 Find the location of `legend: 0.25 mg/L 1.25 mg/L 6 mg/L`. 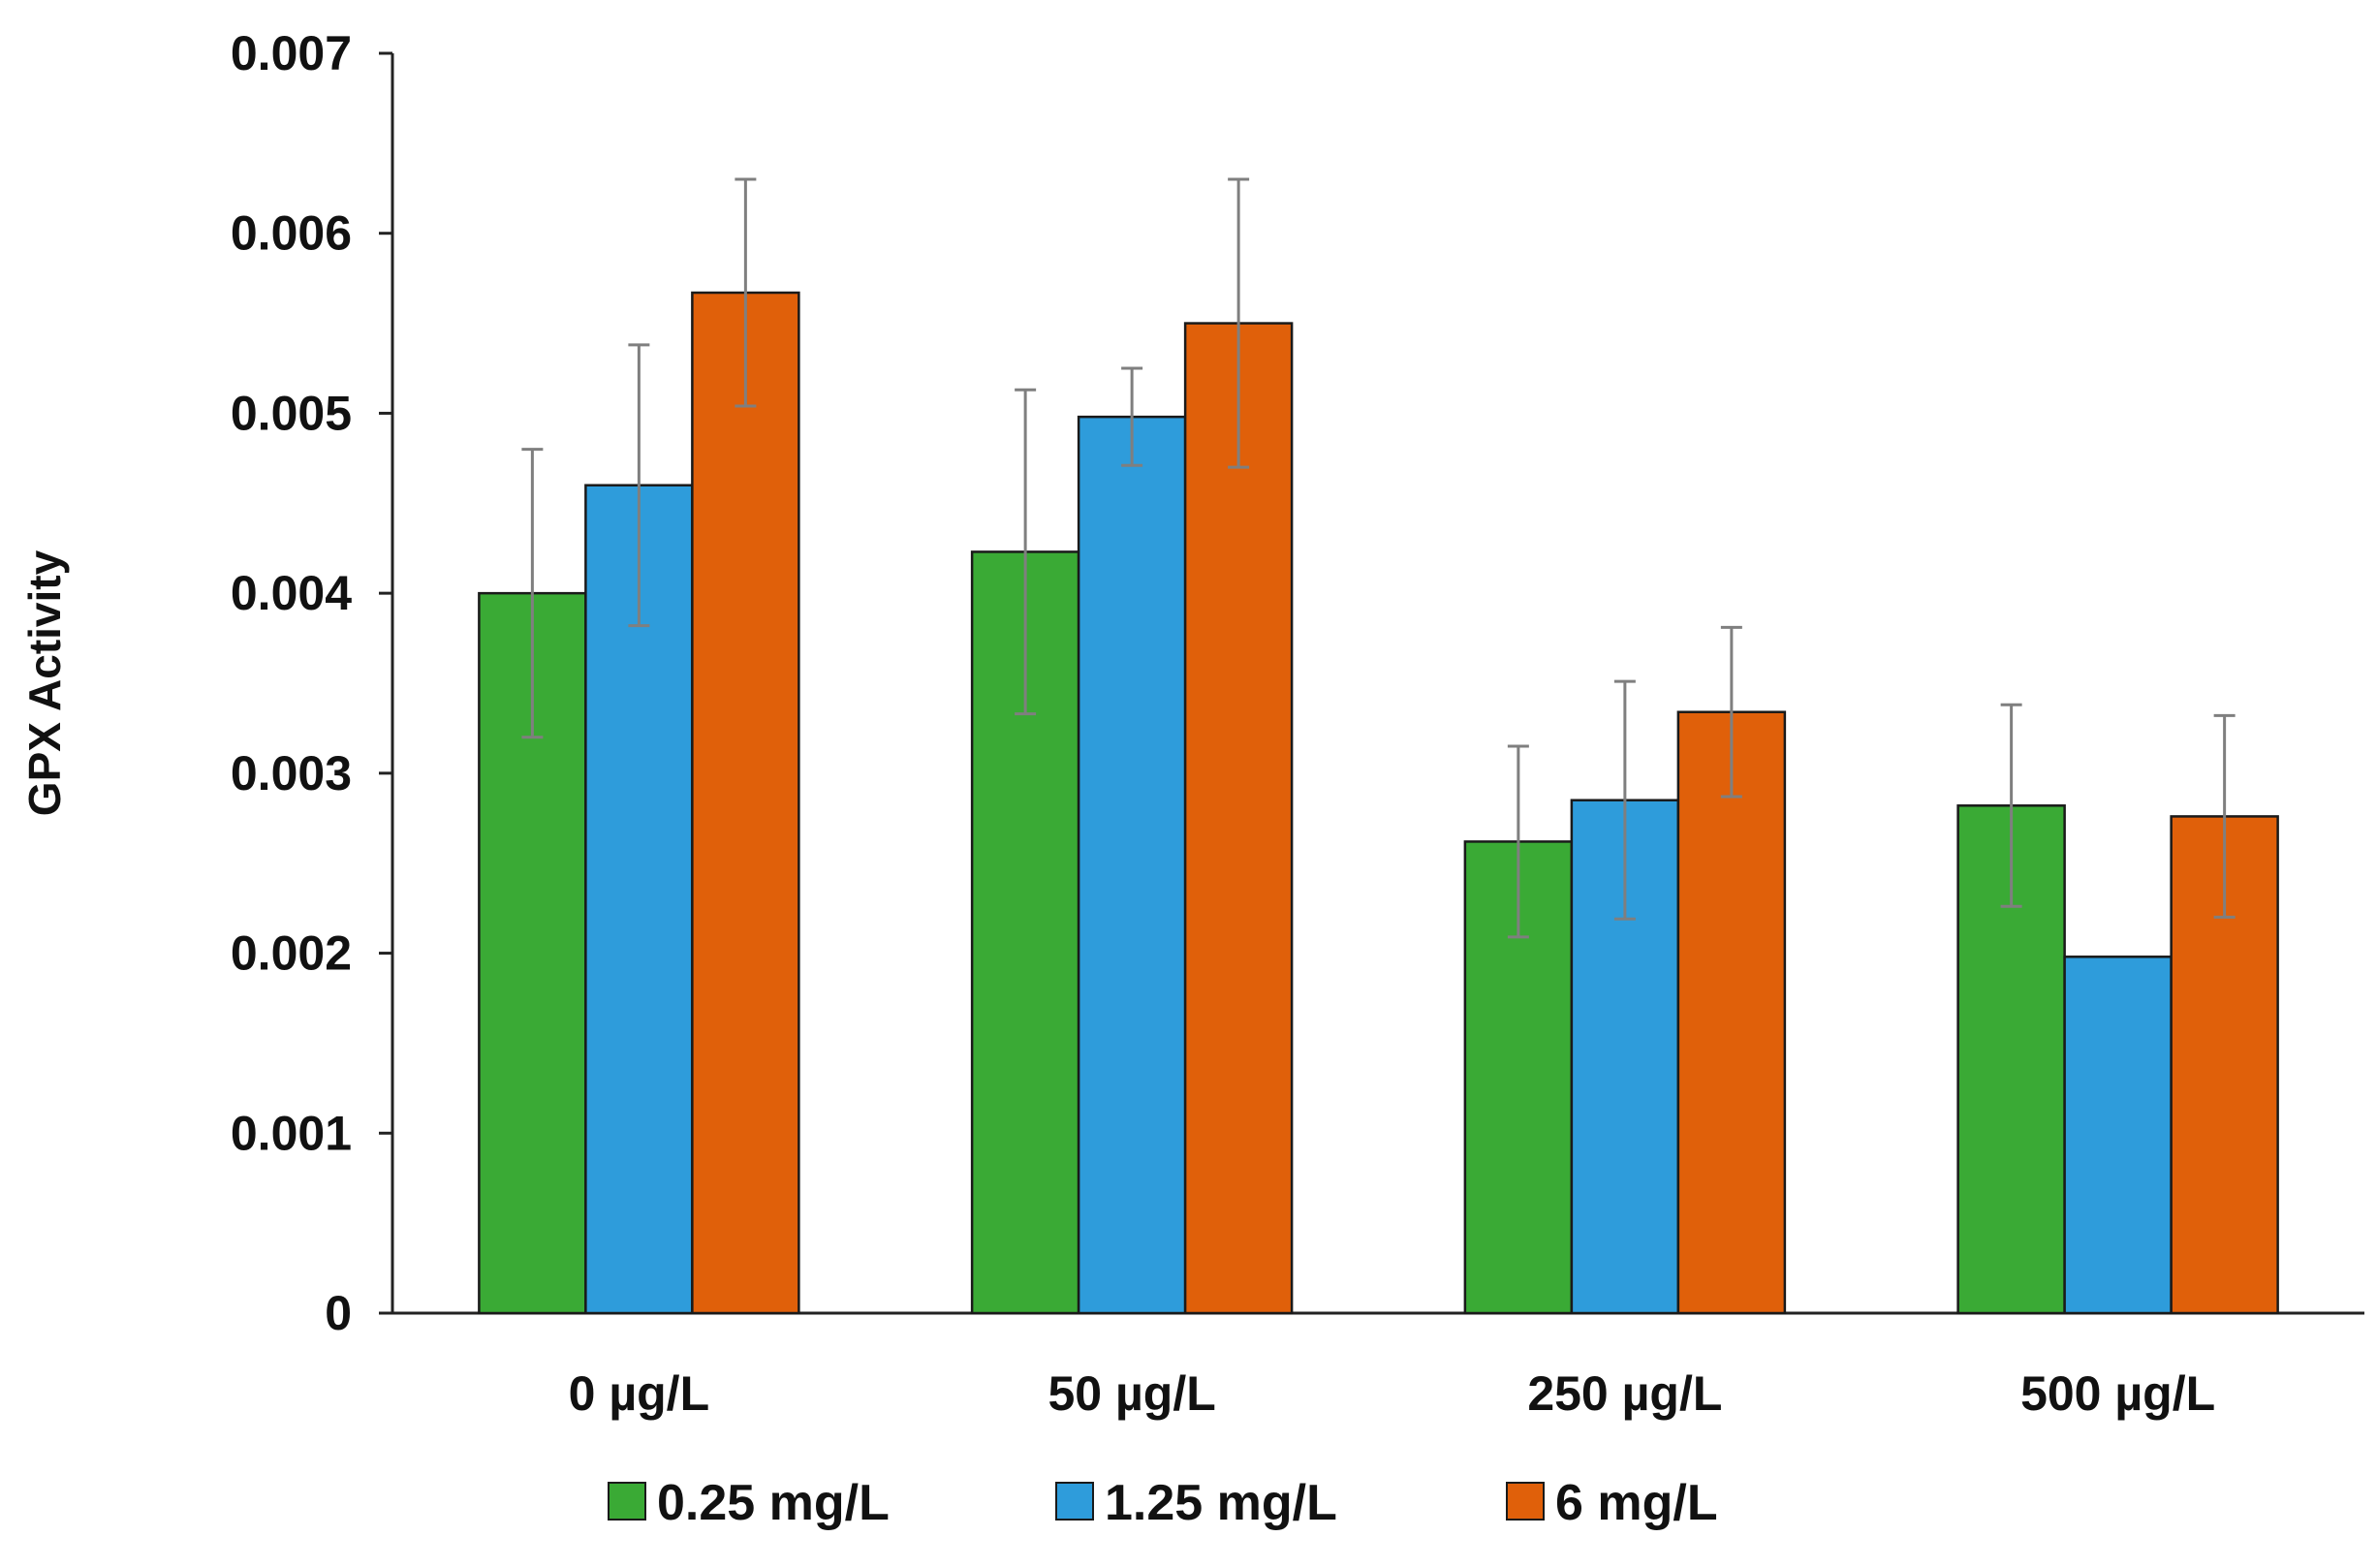

legend: 0.25 mg/L 1.25 mg/L 6 mg/L is located at coordinates (1163, 1503).